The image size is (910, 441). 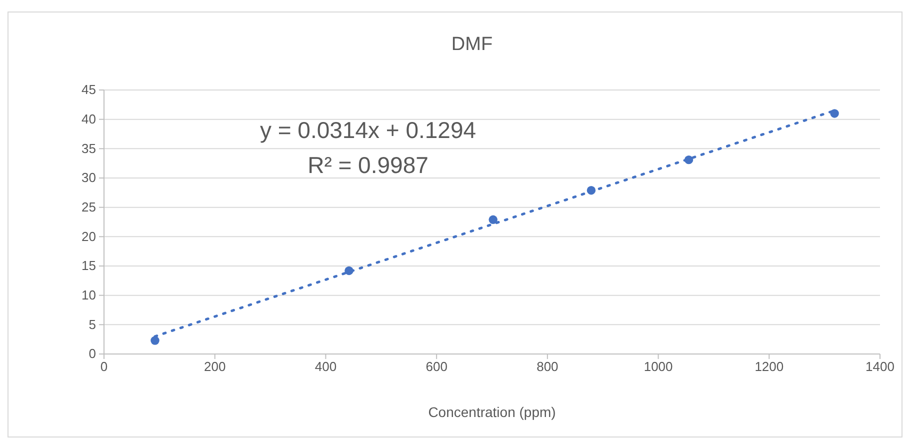 What do you see at coordinates (89, 236) in the screenshot?
I see `y-tick-label: 20` at bounding box center [89, 236].